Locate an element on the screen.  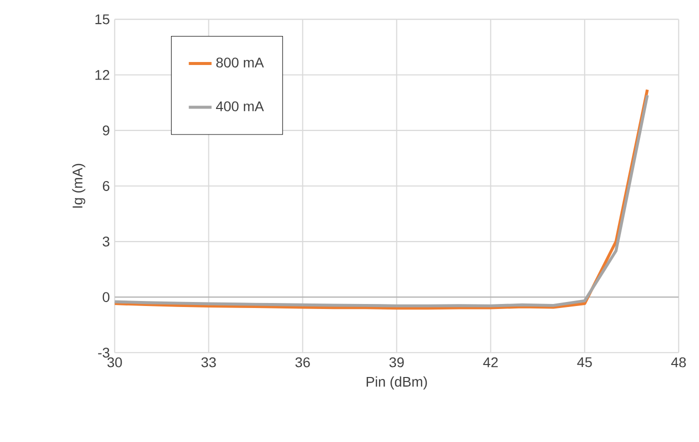
legend-label: 400 mA is located at coordinates (240, 106).